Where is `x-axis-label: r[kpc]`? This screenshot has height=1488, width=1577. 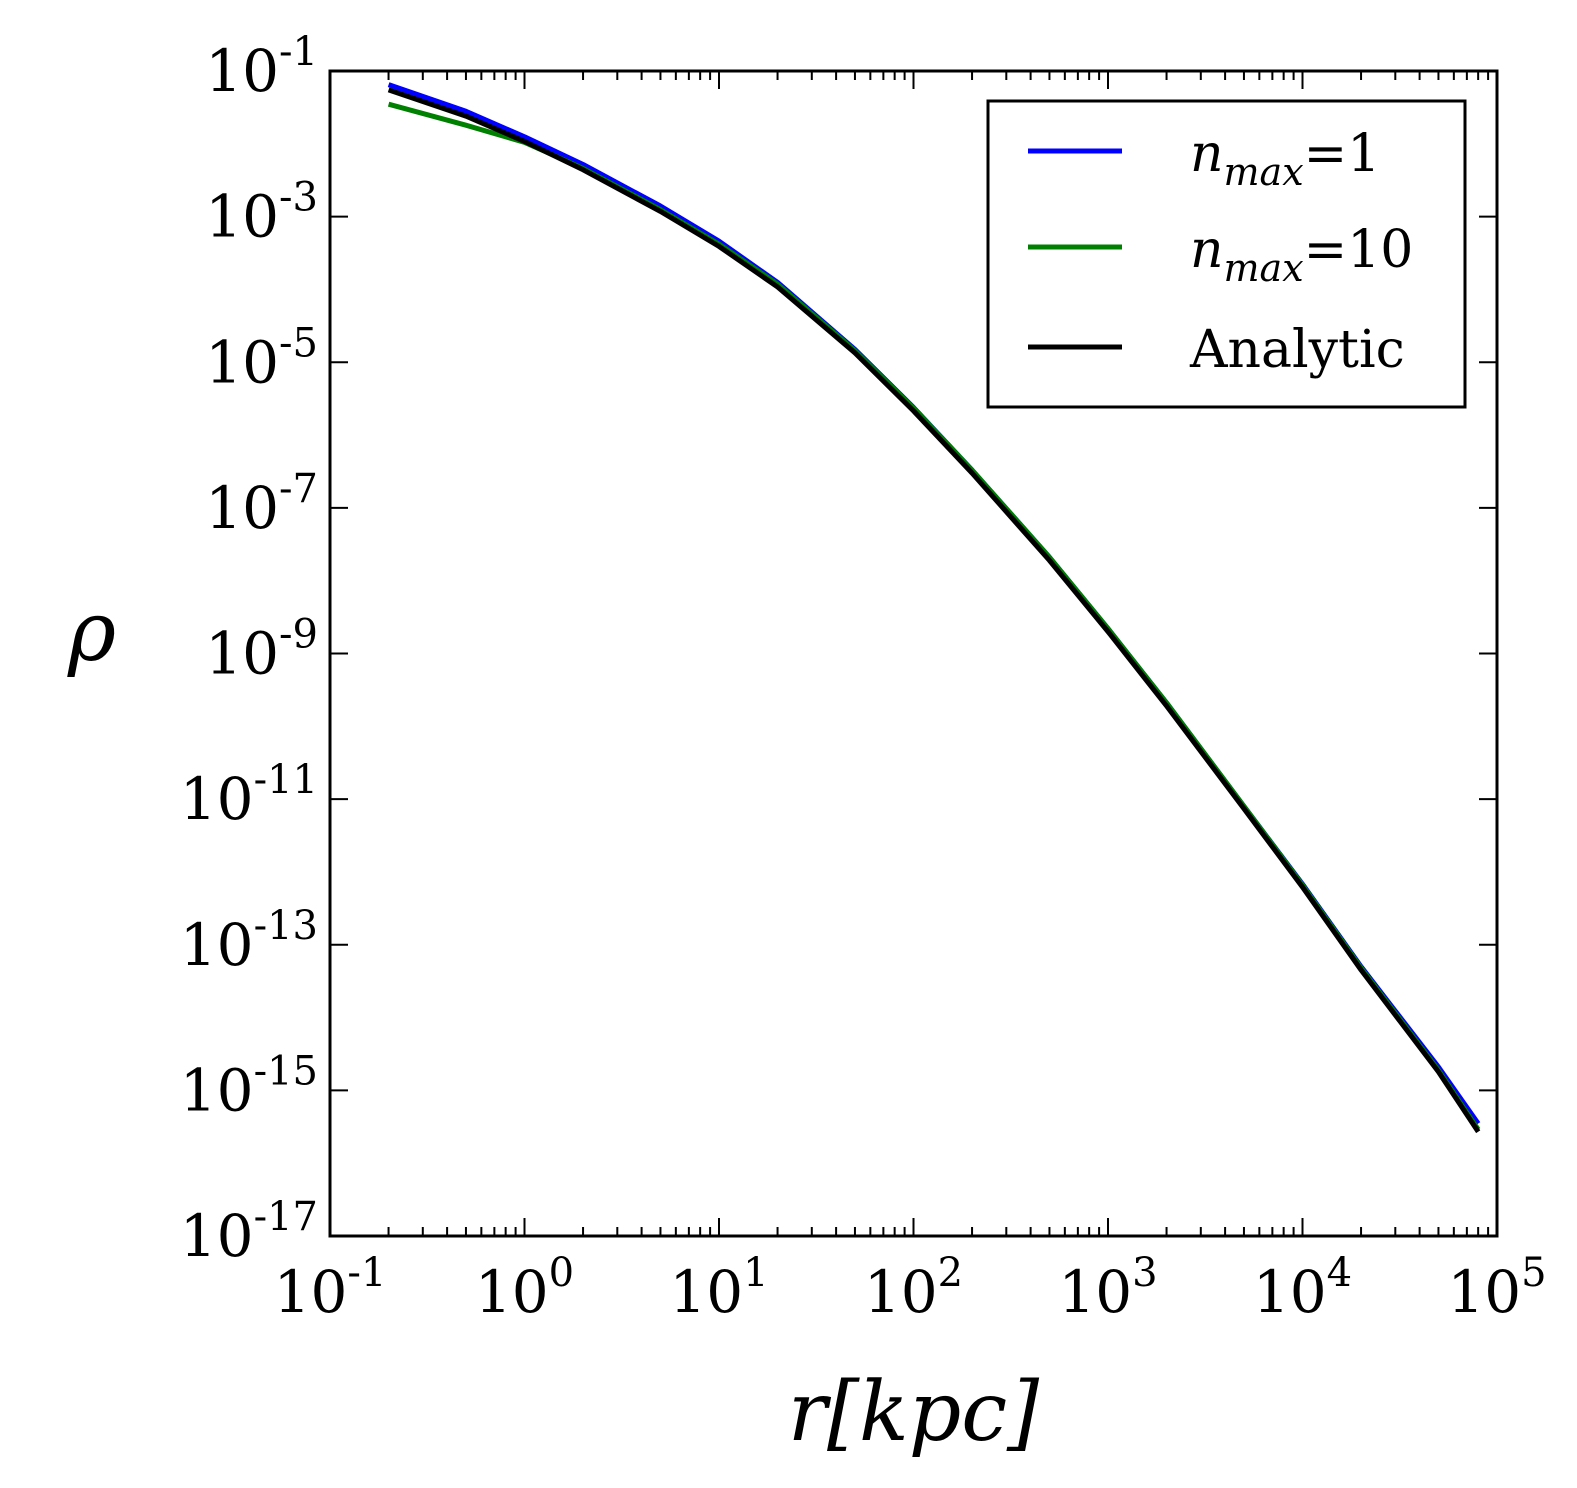
x-axis-label: r[kpc] is located at coordinates (914, 1412).